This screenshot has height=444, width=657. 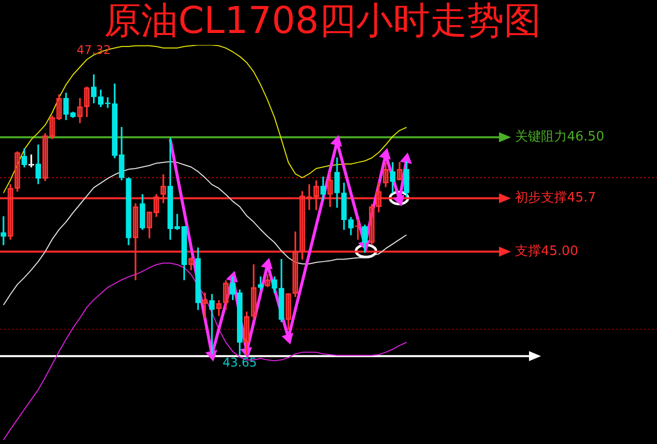 I want to click on ref-line-label: 支撑45.00, so click(x=546, y=252).